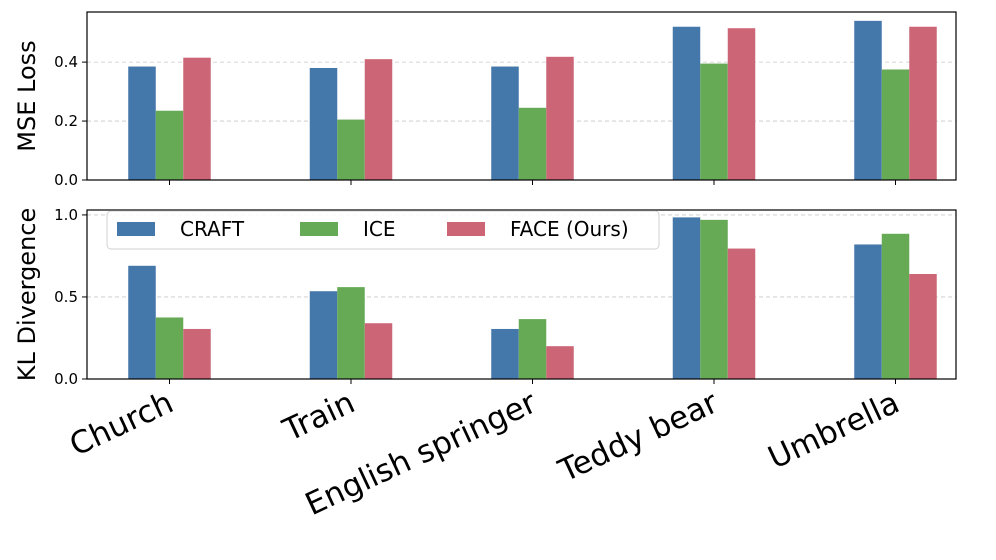 The width and height of the screenshot is (996, 560). Describe the element at coordinates (27, 294) in the screenshot. I see `y-axis-label: KL Divergence` at that location.